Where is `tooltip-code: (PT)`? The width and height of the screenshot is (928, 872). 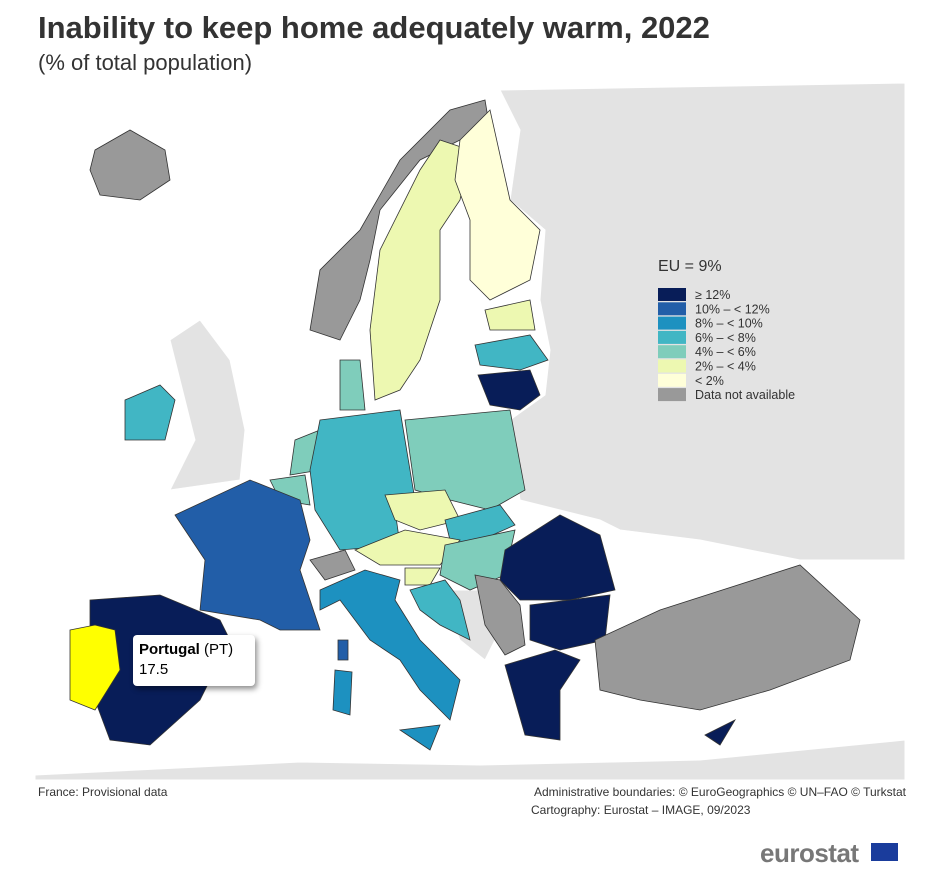
tooltip-code: (PT) is located at coordinates (219, 649).